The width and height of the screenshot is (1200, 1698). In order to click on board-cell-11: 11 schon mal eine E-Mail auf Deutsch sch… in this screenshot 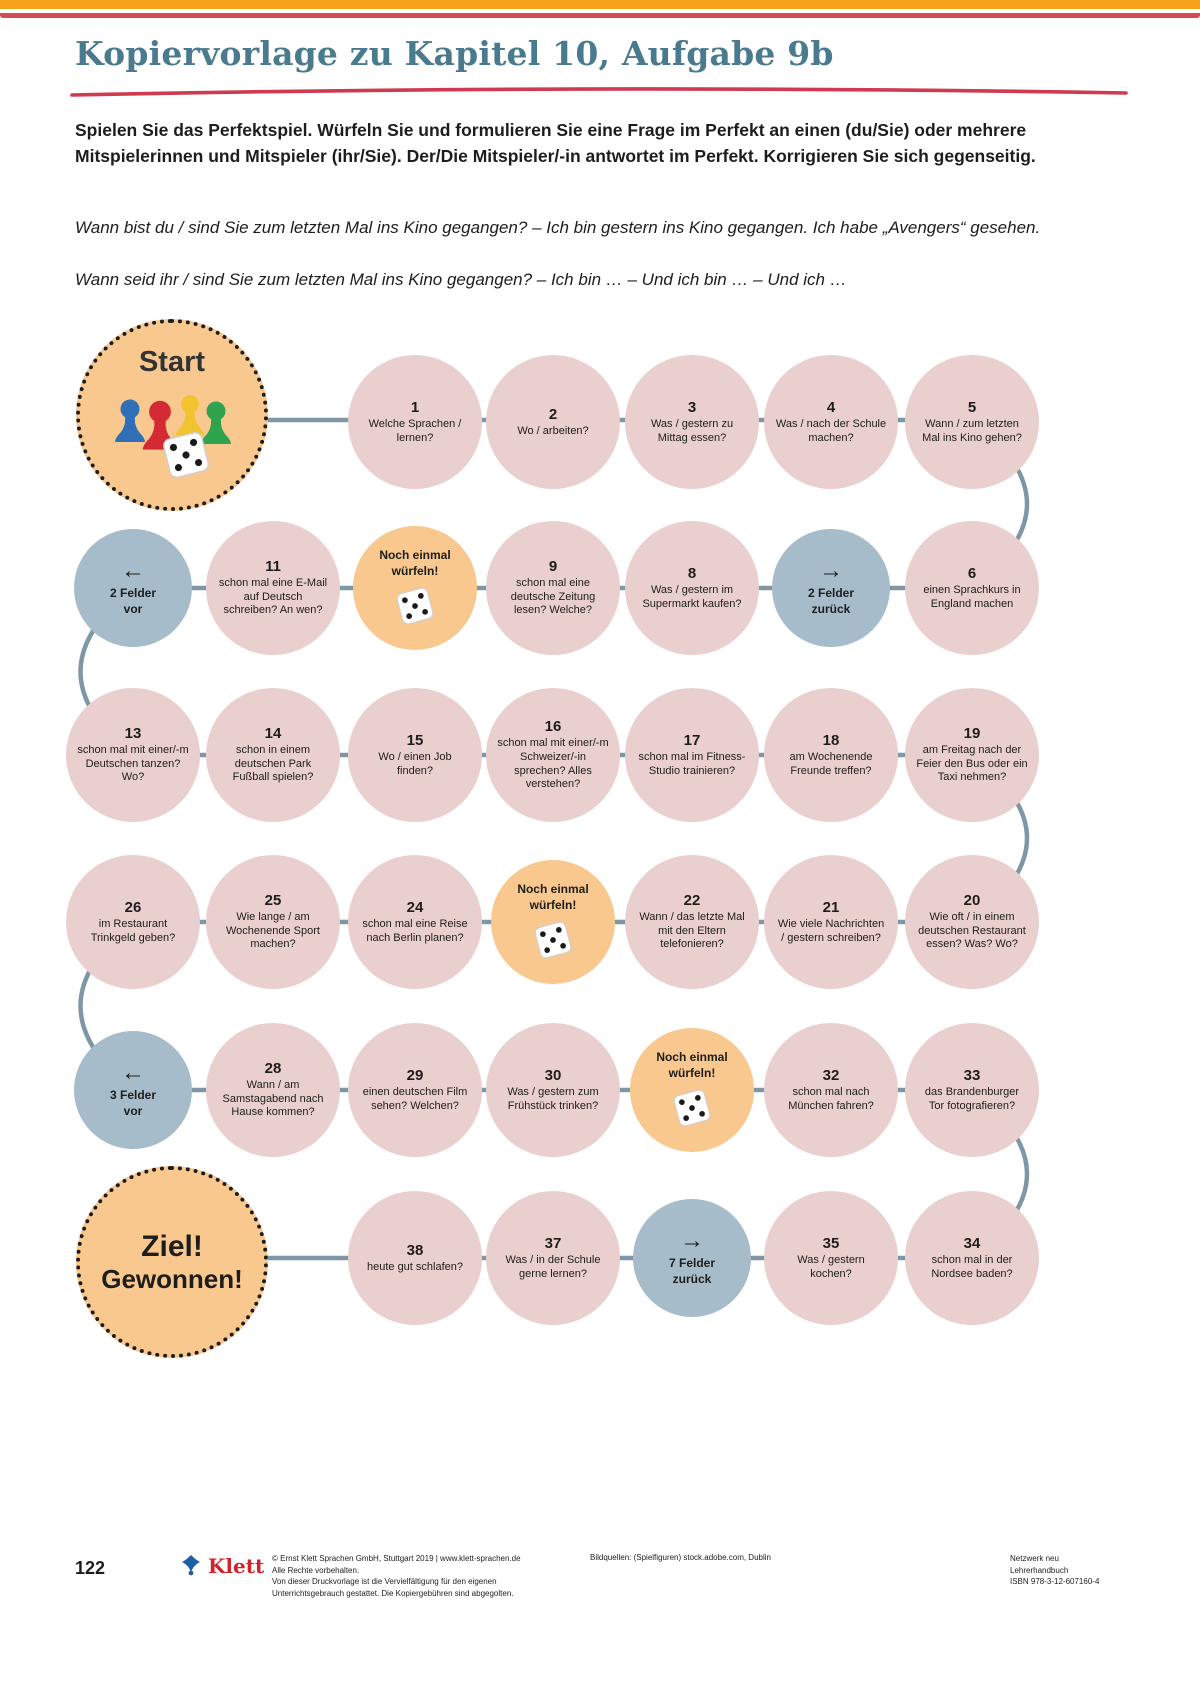, I will do `click(273, 588)`.